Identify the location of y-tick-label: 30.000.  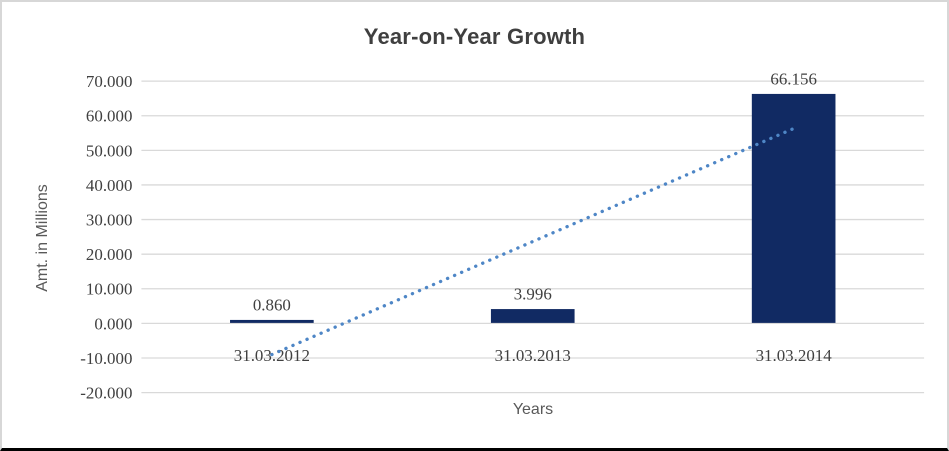
(109, 220).